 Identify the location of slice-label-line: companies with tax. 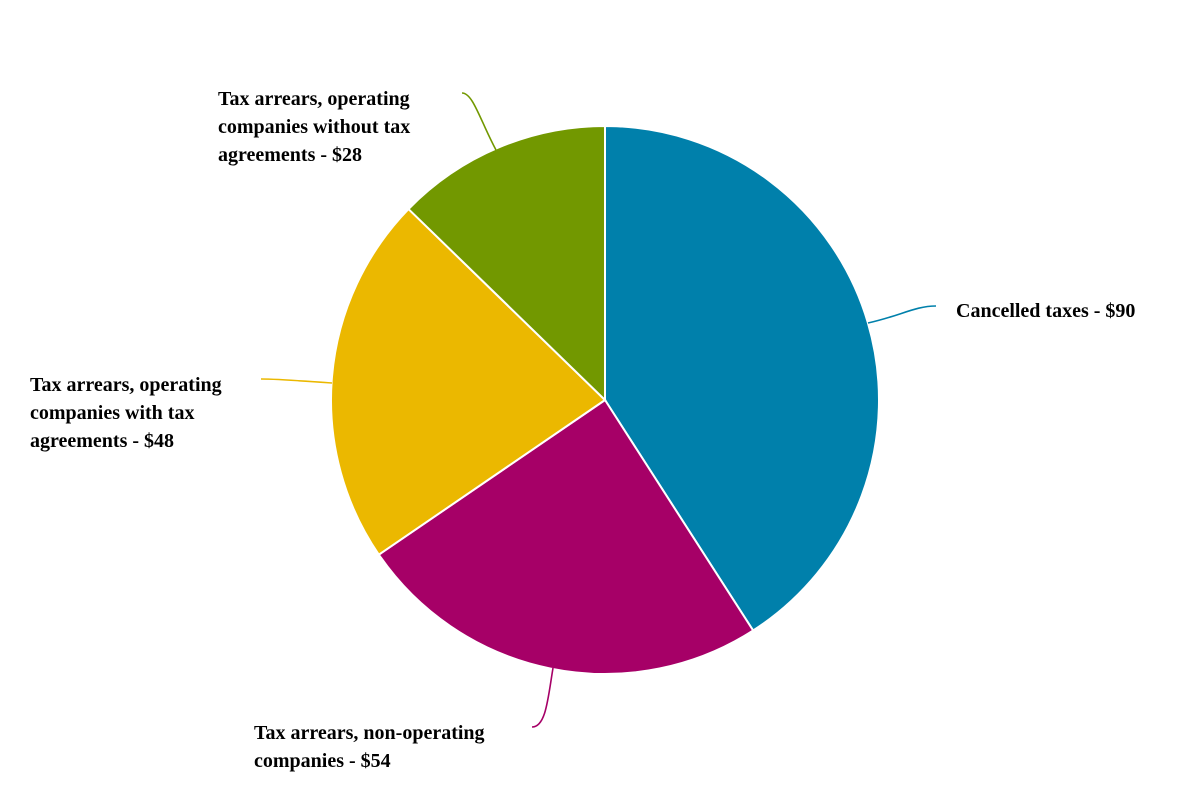
(112, 413).